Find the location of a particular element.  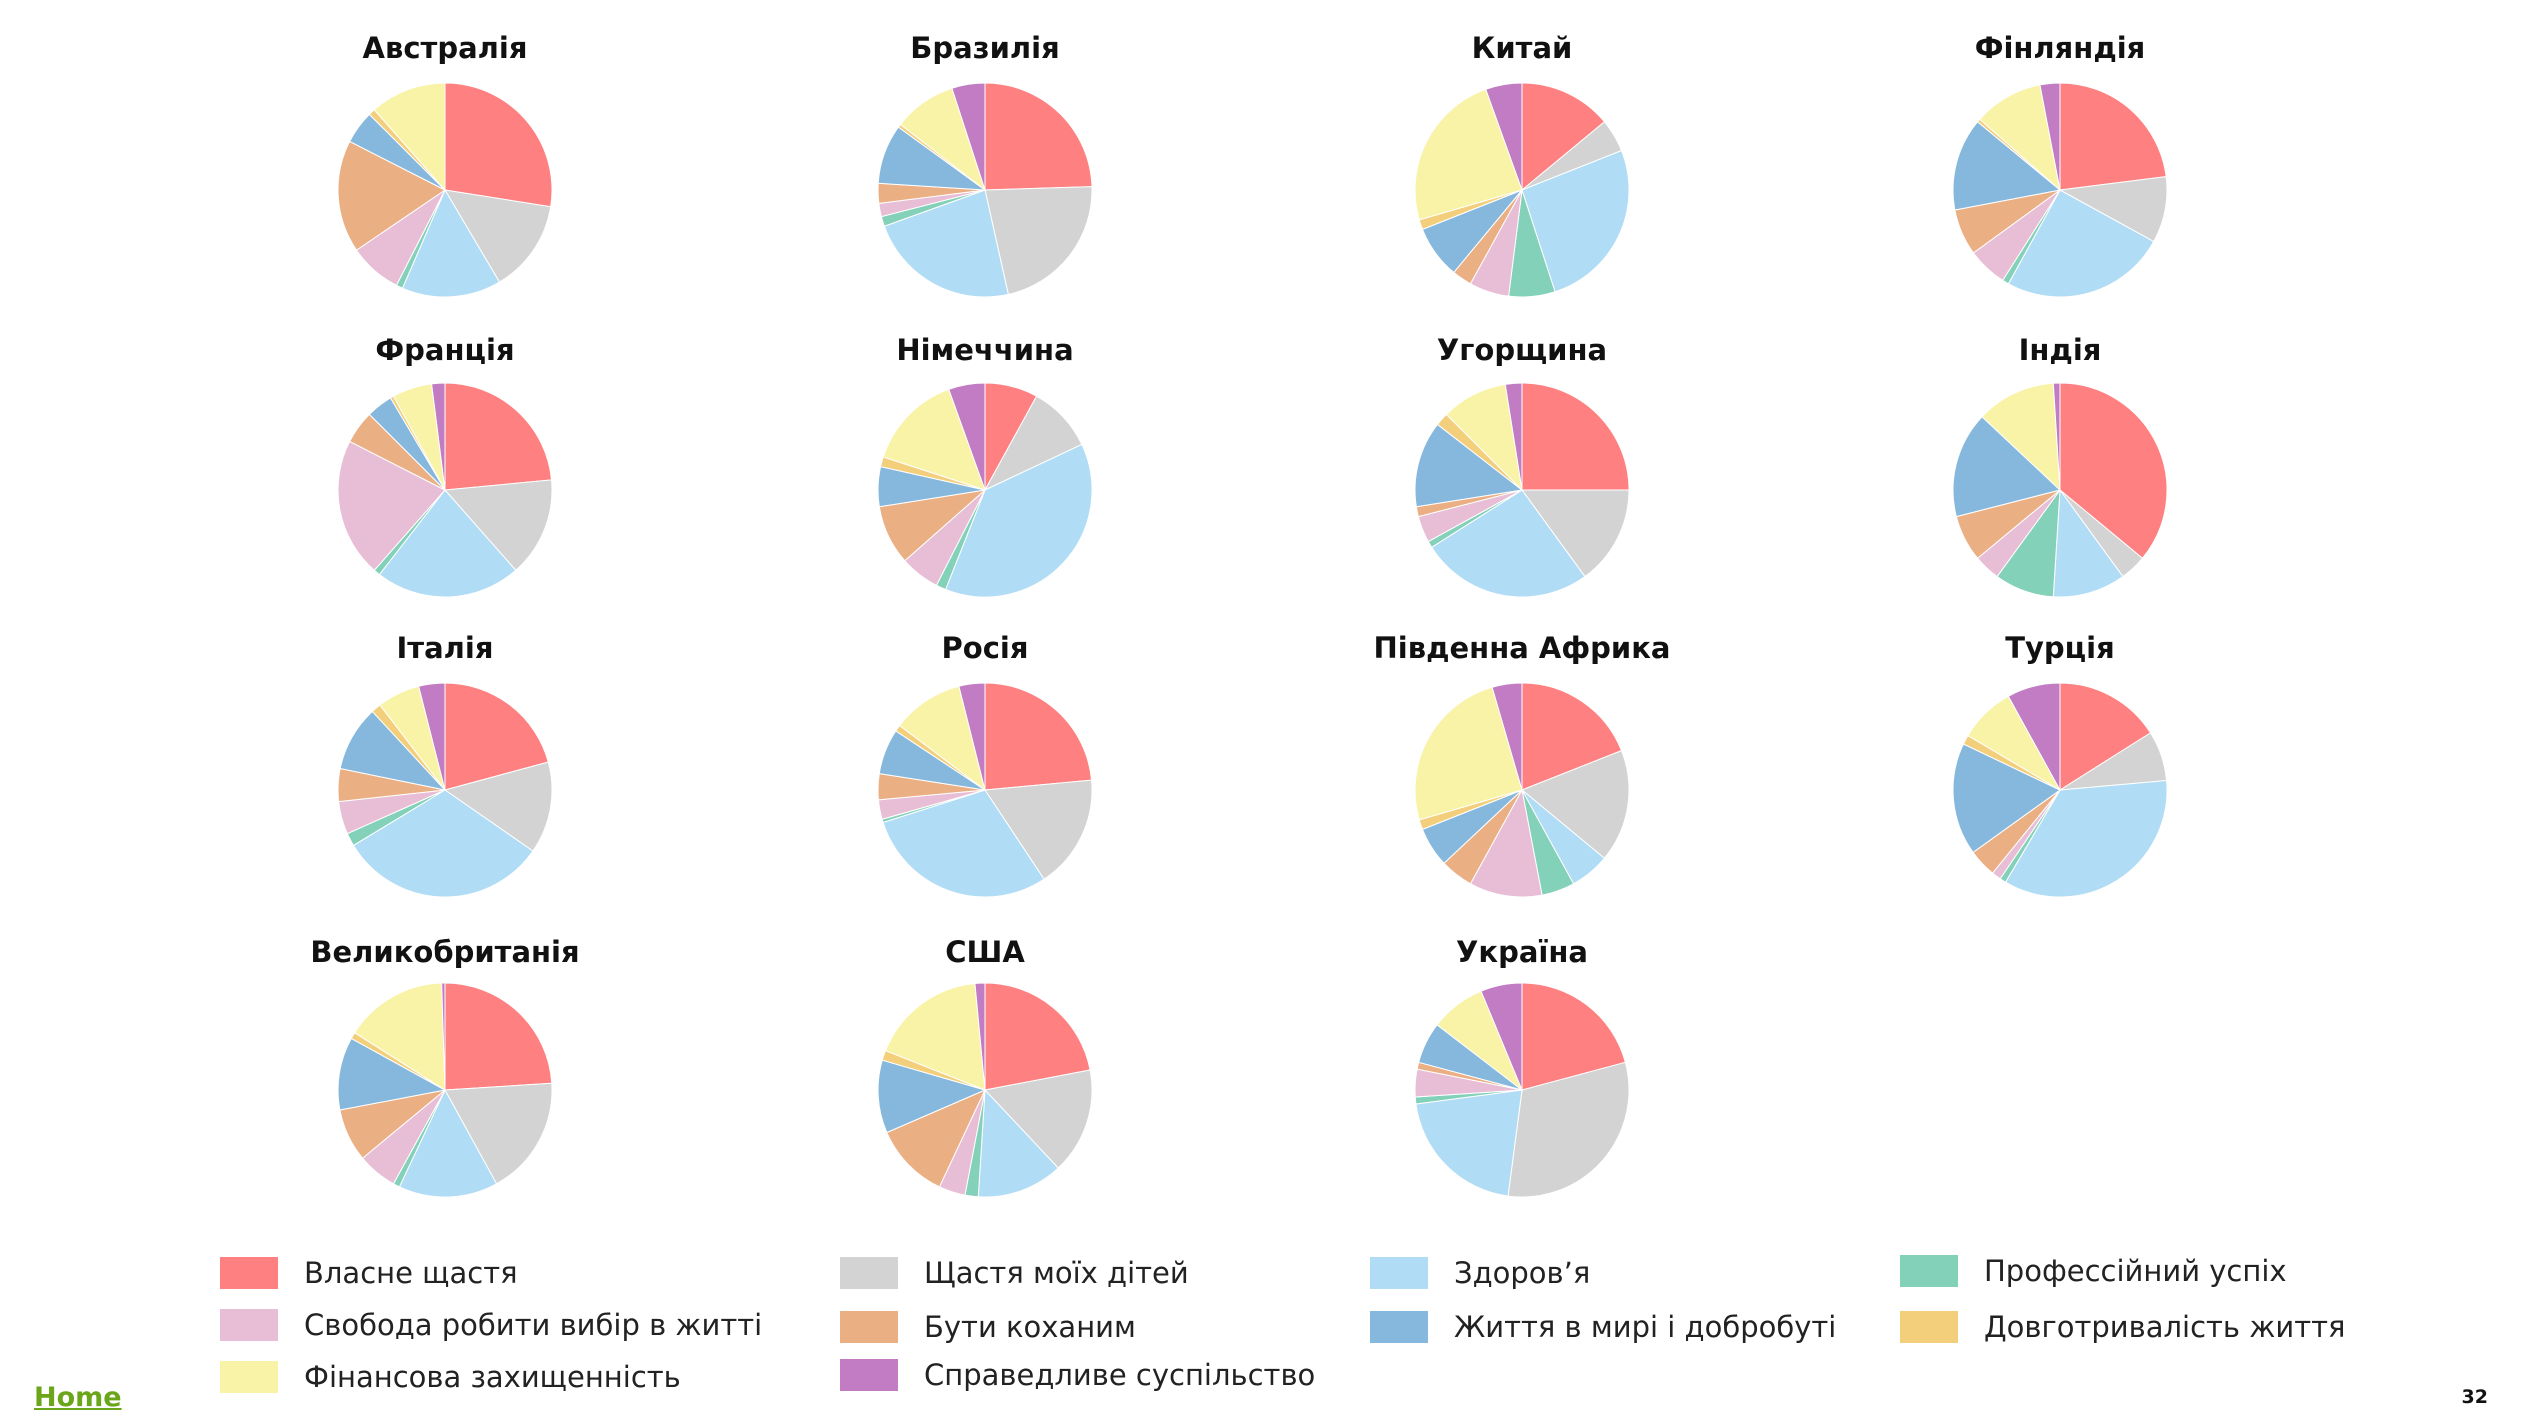

pie-title: Великобританія is located at coordinates (444, 952).